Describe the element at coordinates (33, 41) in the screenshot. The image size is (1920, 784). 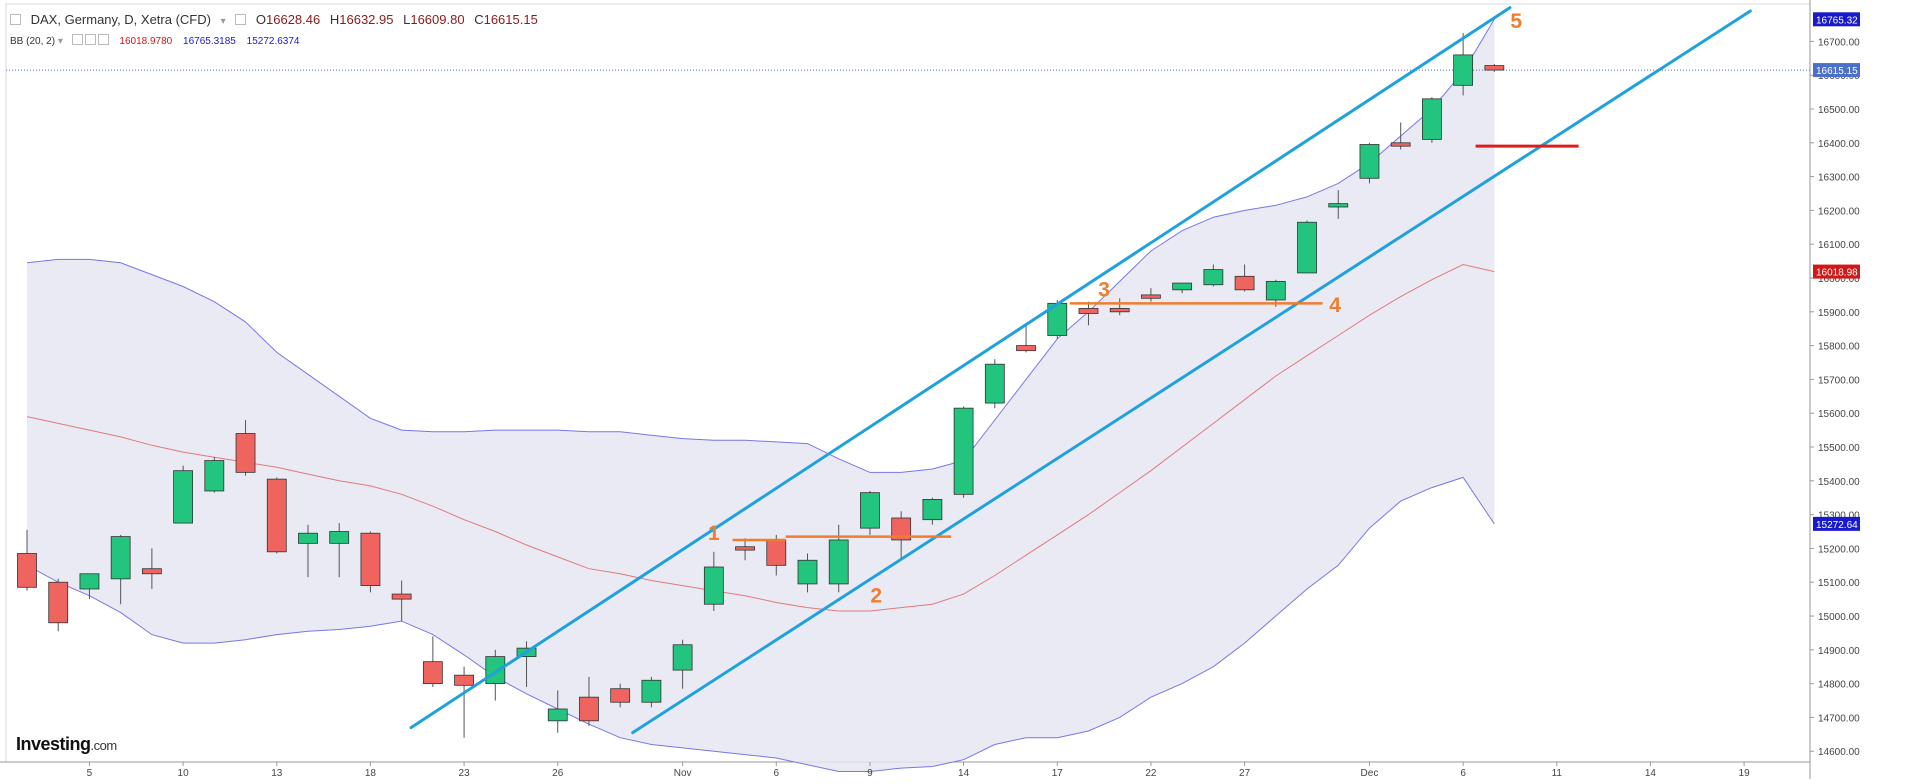
I see `indicator-label: BB (20, 2)` at that location.